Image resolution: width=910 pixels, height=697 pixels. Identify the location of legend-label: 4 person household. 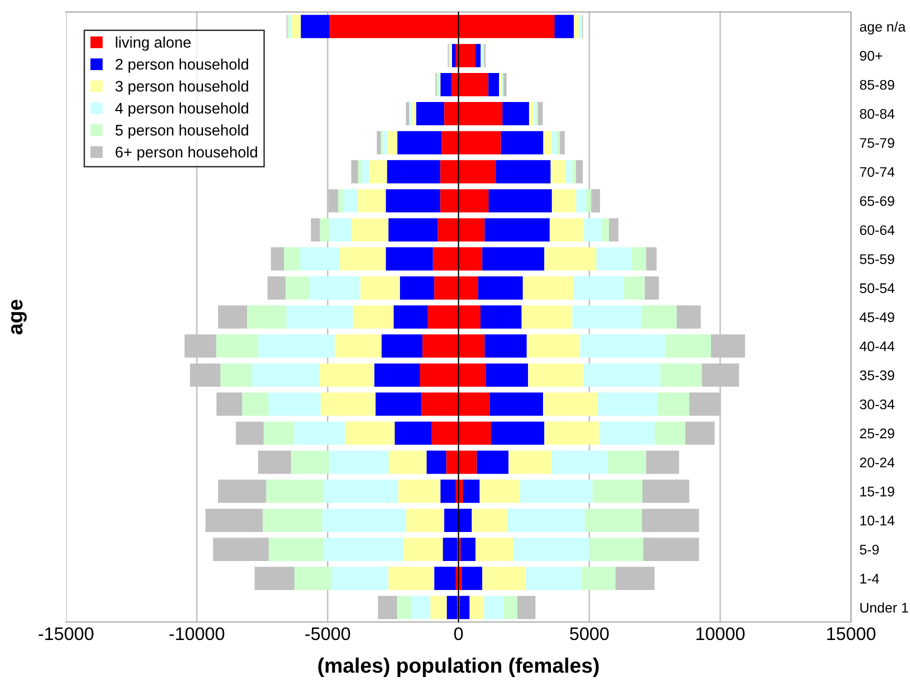
(181, 109).